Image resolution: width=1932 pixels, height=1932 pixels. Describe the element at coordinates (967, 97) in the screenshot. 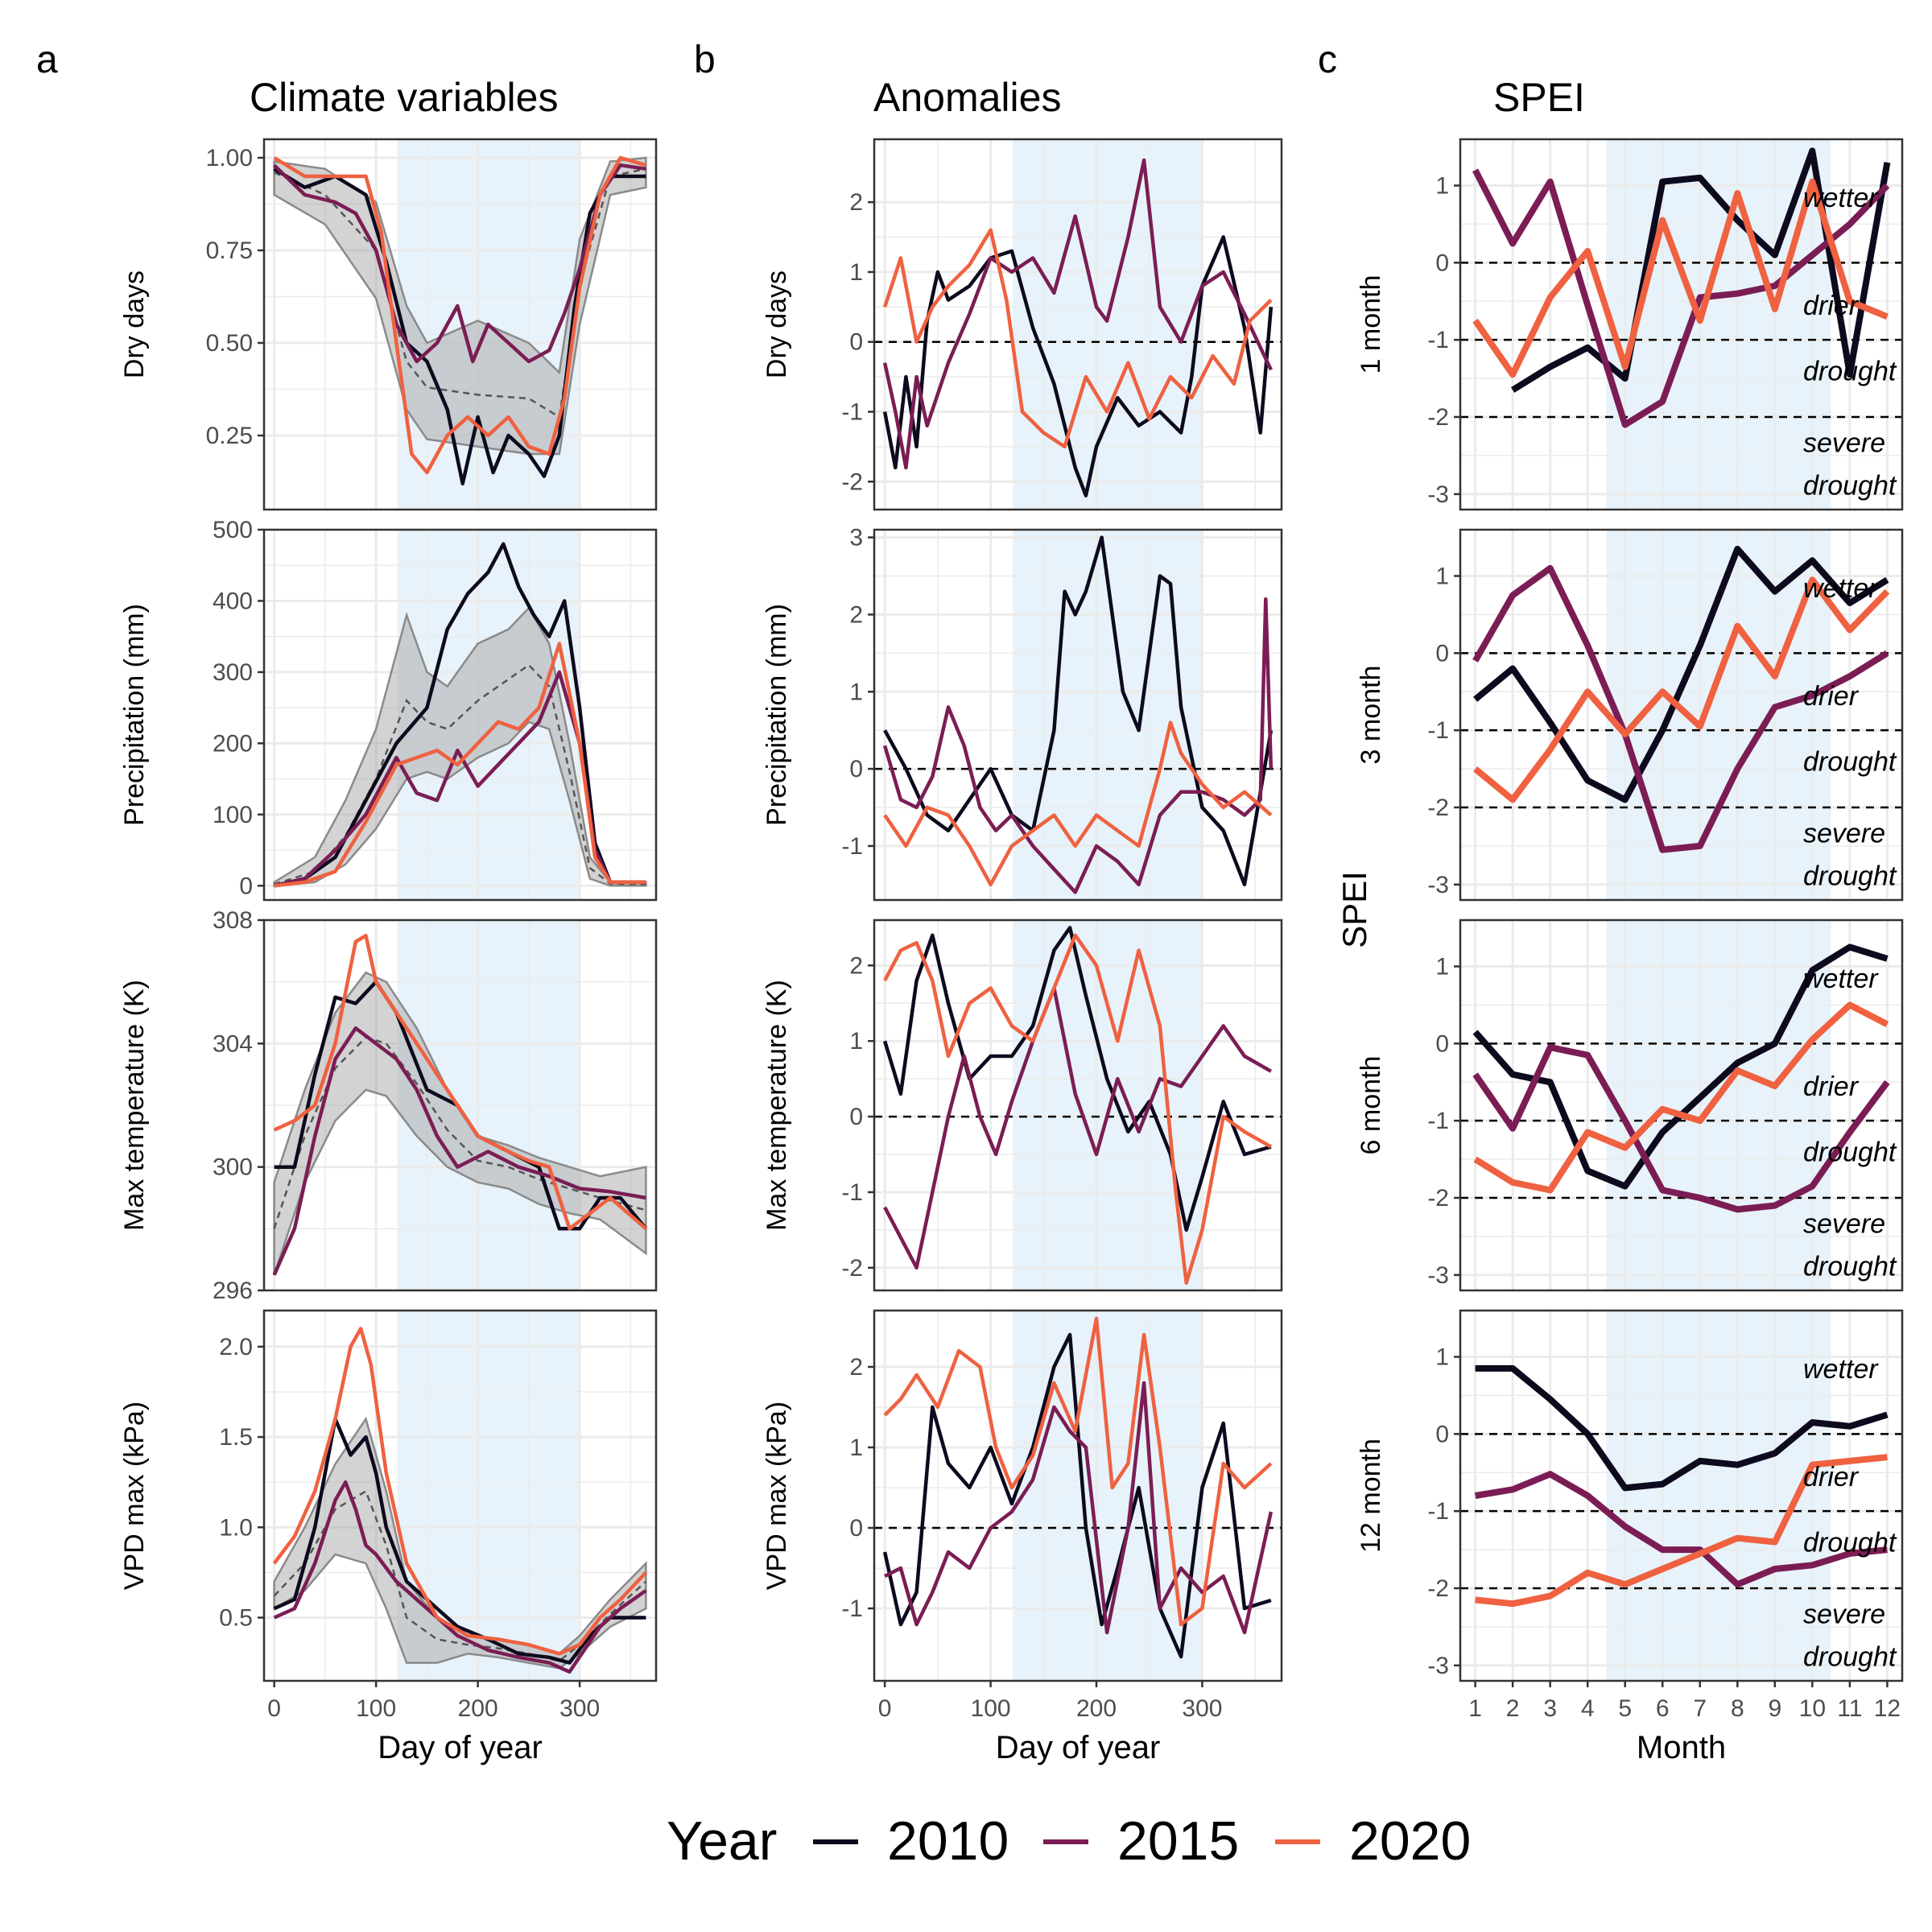

I see `column-title-b: Anomalies` at that location.